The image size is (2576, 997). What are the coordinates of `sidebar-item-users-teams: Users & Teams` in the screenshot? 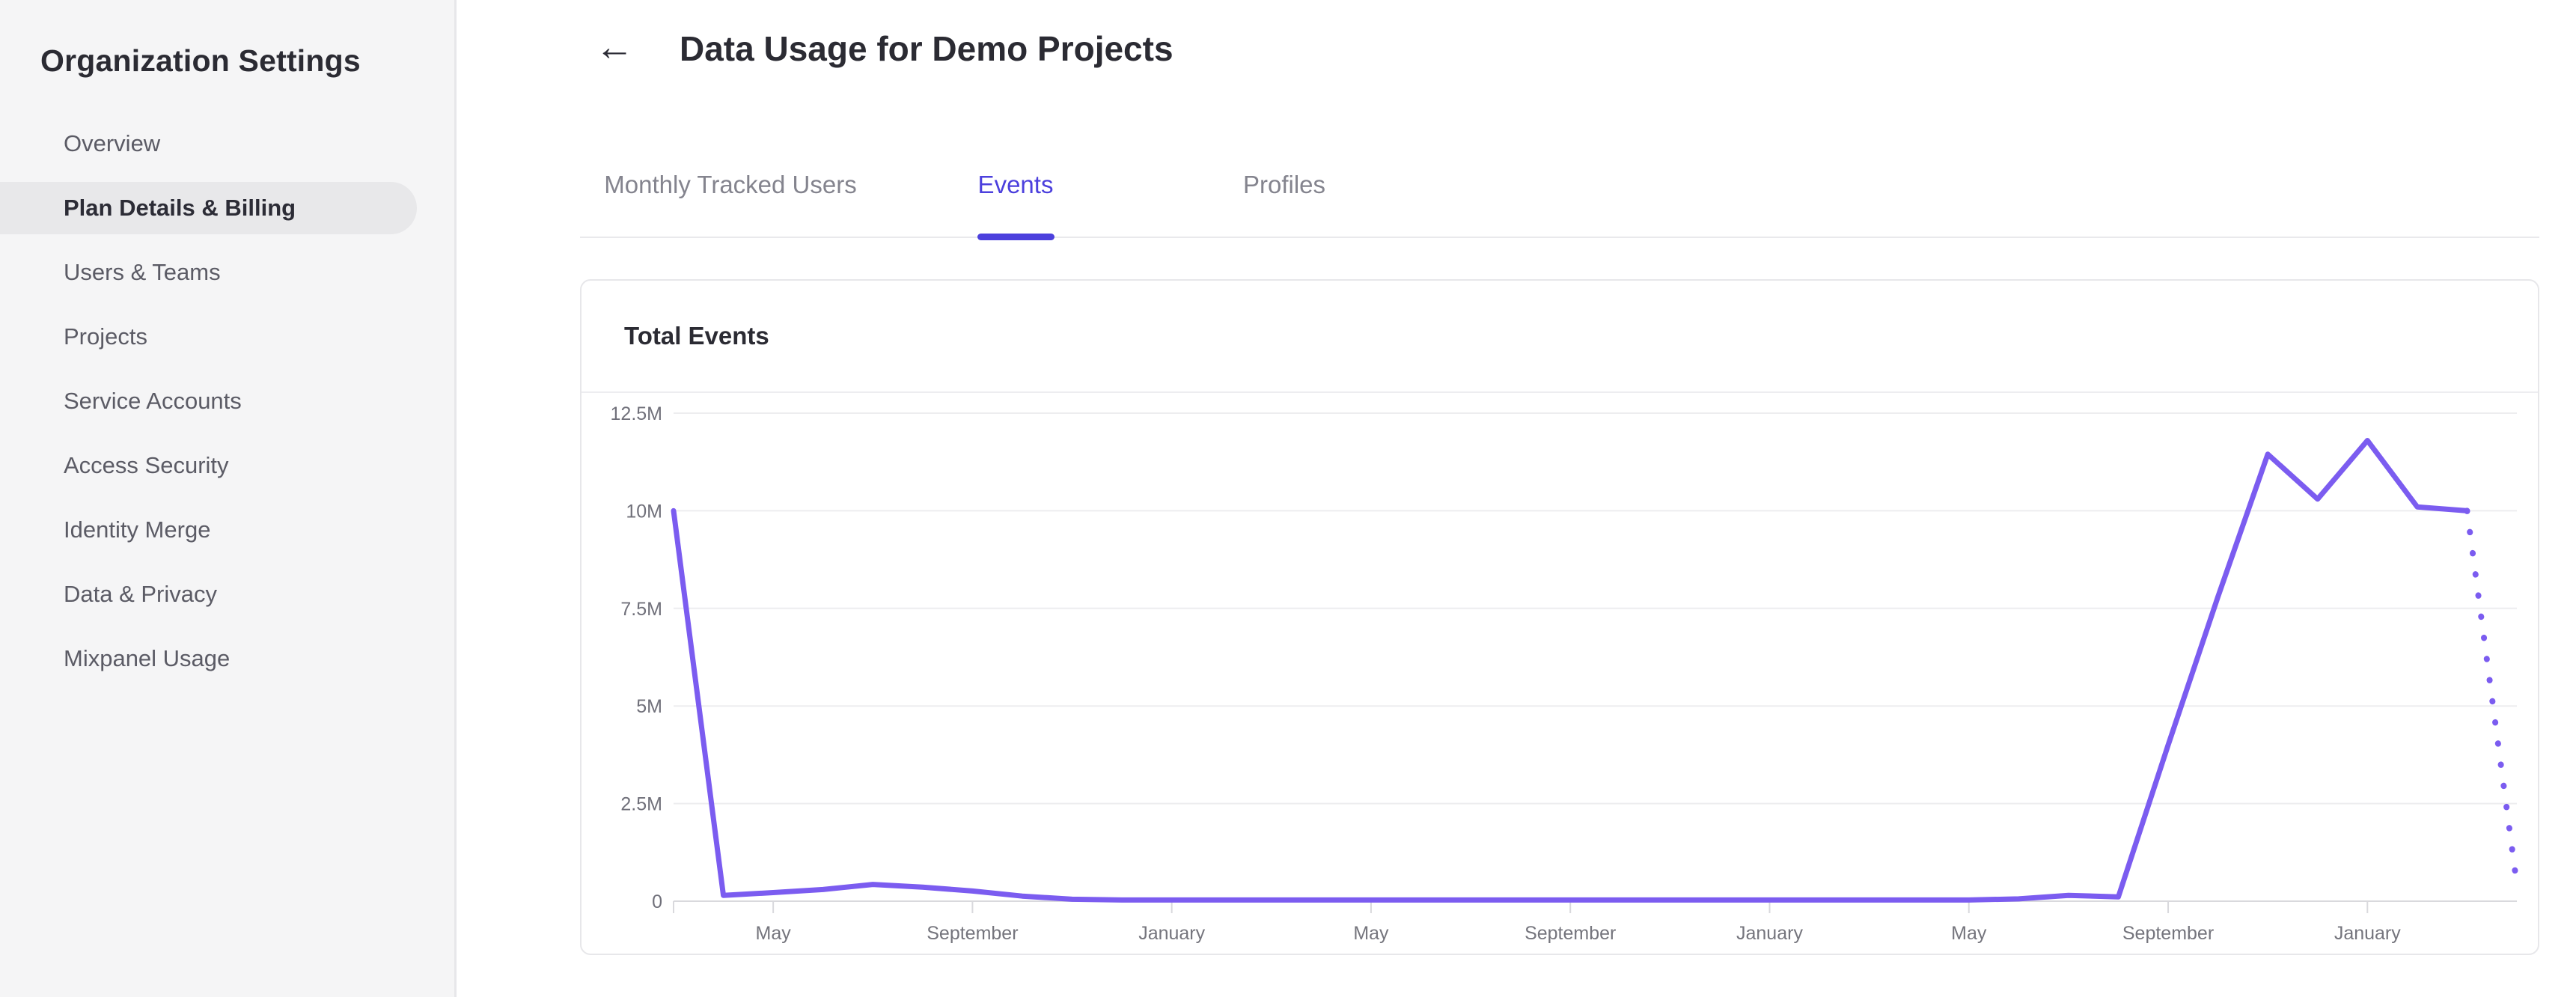 It's located at (142, 272).